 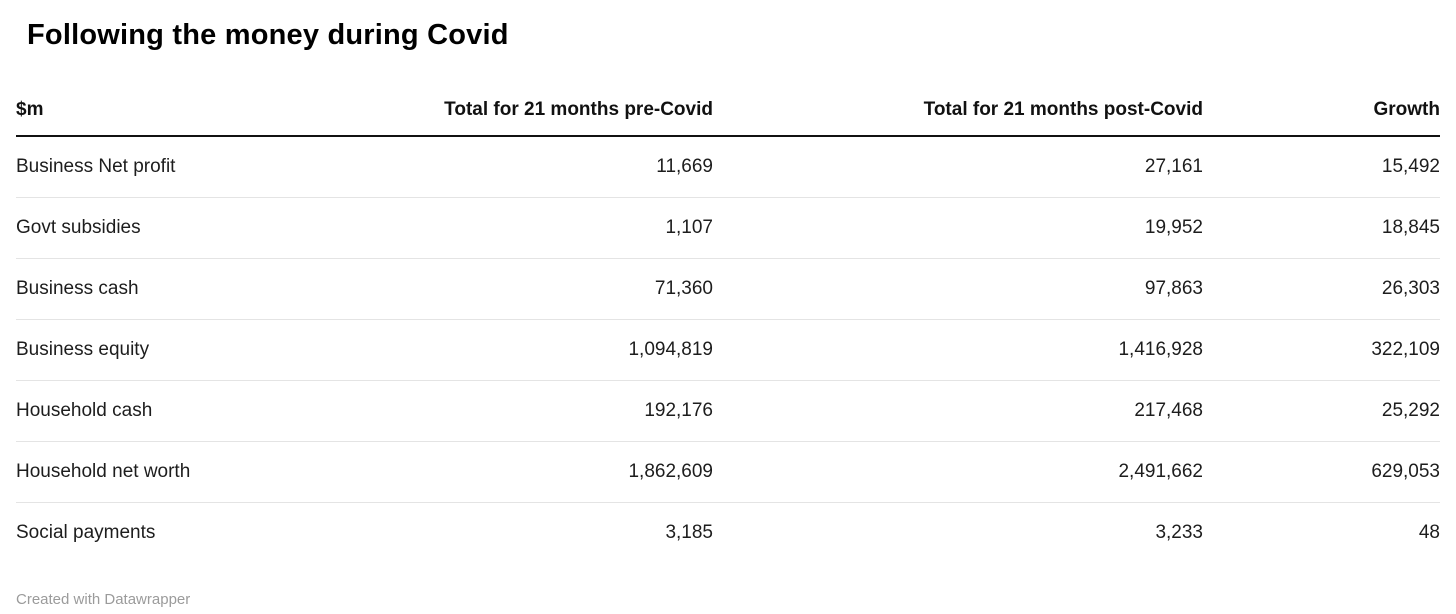 I want to click on growth-value: 322,109, so click(x=1321, y=350).